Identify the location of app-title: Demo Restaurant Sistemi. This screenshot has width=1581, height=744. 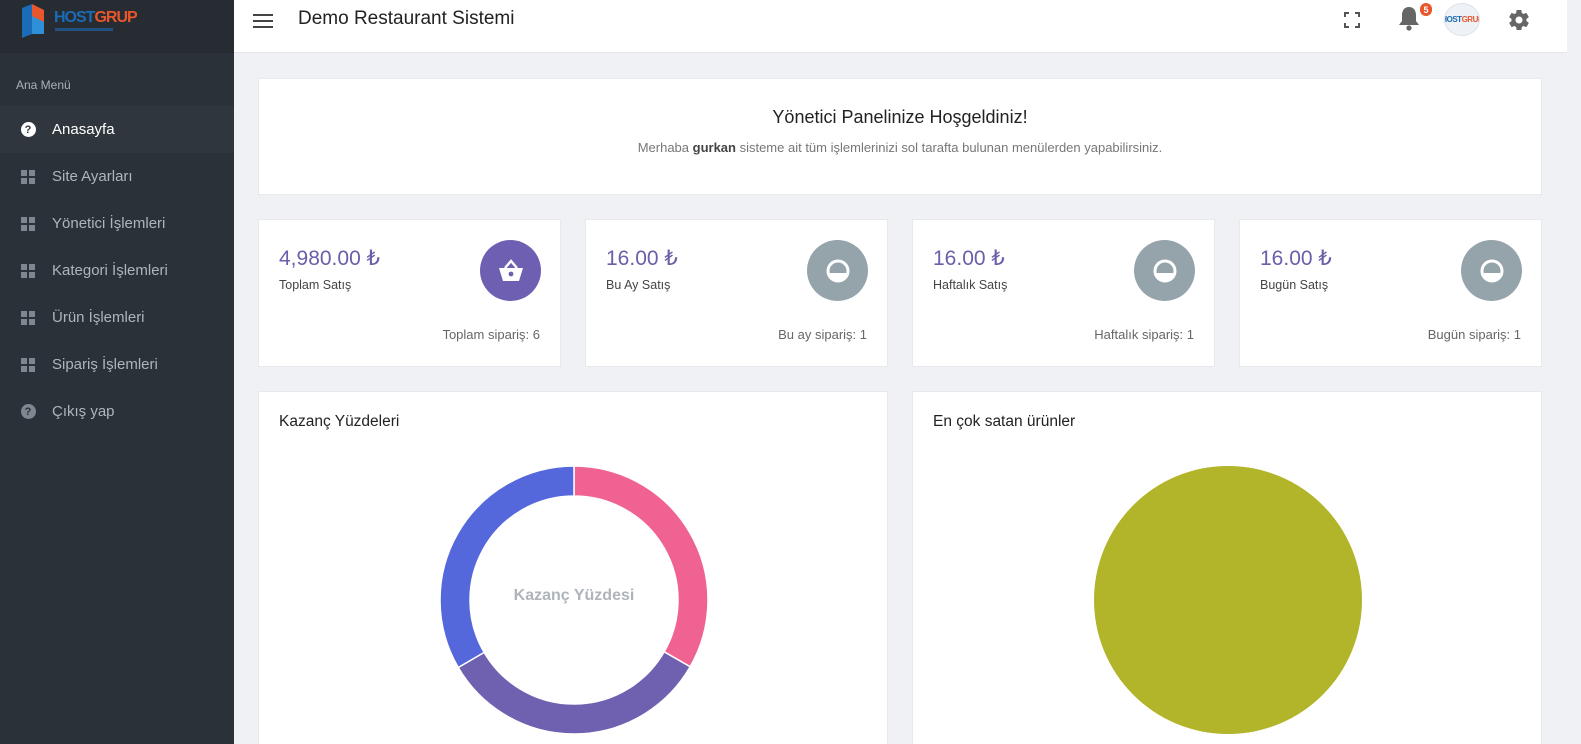
(406, 18).